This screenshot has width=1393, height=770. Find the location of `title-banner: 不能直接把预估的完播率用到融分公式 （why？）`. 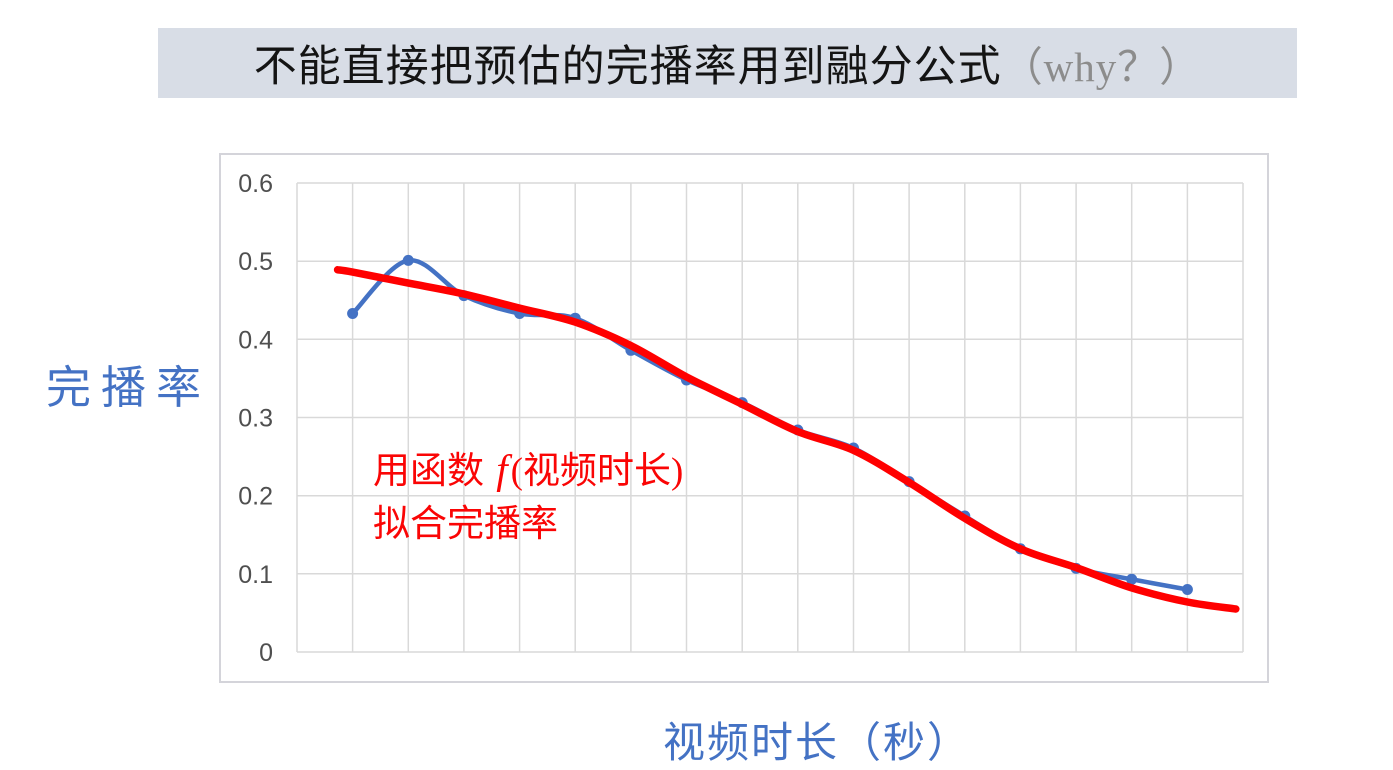

title-banner: 不能直接把预估的完播率用到融分公式 （why？） is located at coordinates (727, 63).